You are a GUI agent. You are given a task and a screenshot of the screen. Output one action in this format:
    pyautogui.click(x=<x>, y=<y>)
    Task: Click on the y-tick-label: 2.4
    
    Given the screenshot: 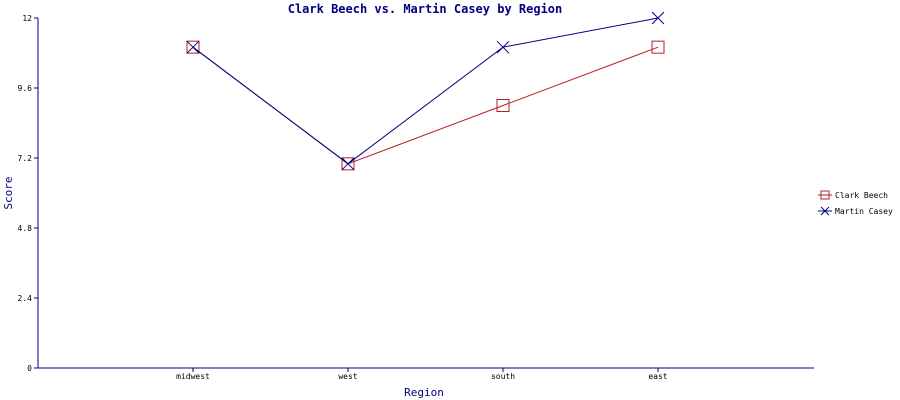 What is the action you would take?
    pyautogui.click(x=25, y=298)
    